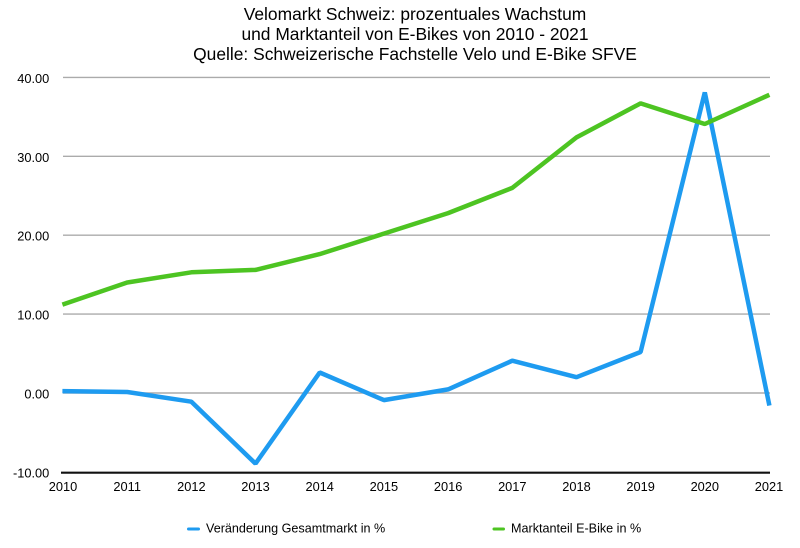 This screenshot has height=548, width=800. What do you see at coordinates (448, 486) in the screenshot?
I see `svg-text: 2016` at bounding box center [448, 486].